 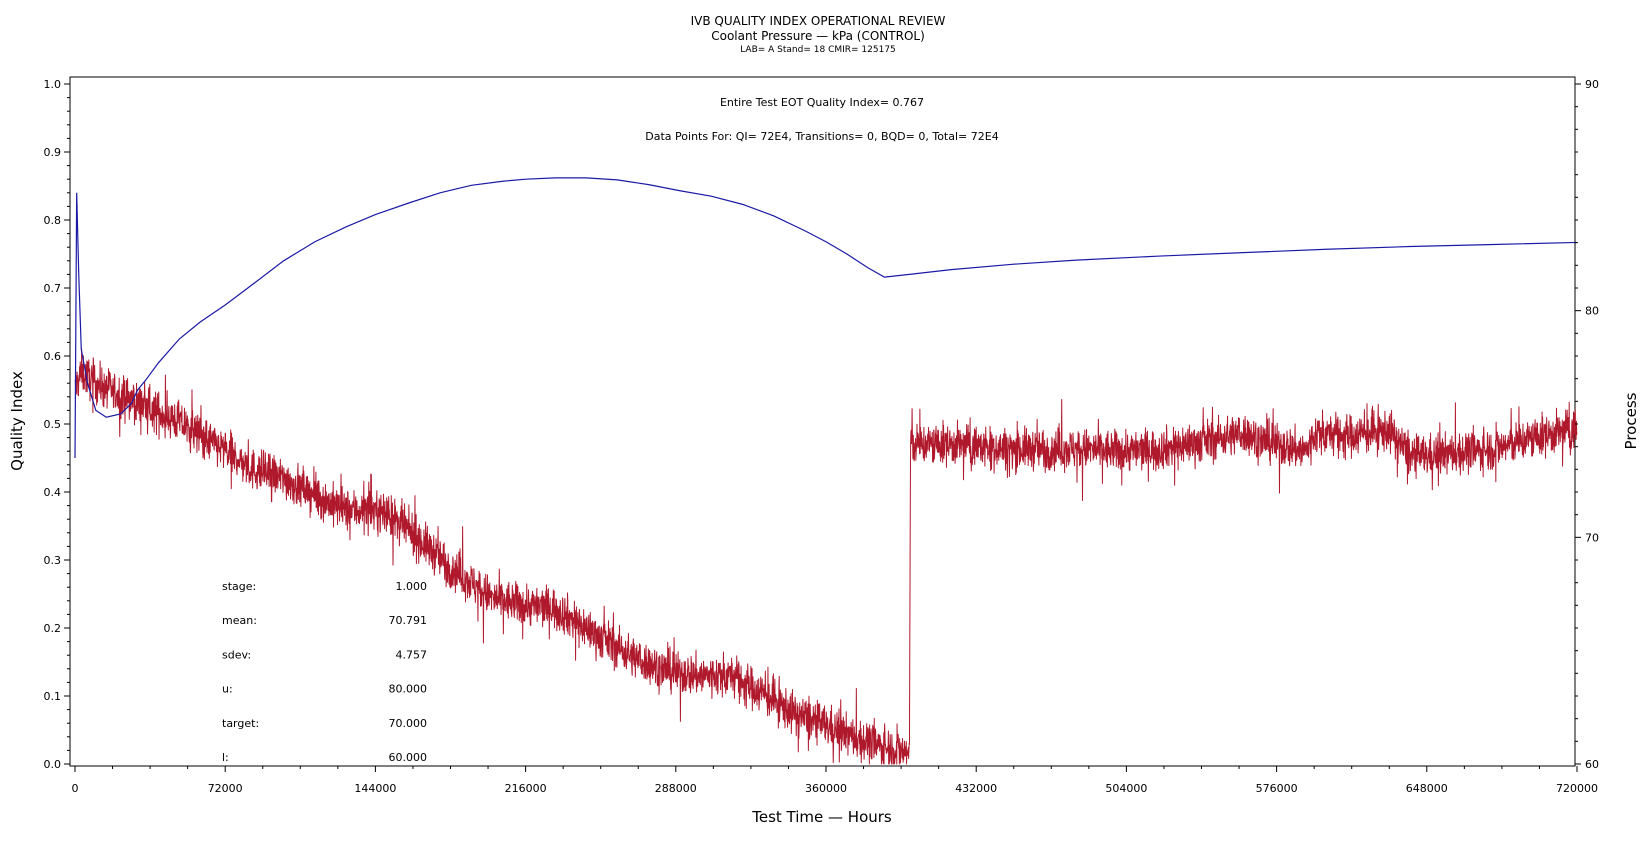 What do you see at coordinates (53, 696) in the screenshot?
I see `y-left-tick-label: 0.1` at bounding box center [53, 696].